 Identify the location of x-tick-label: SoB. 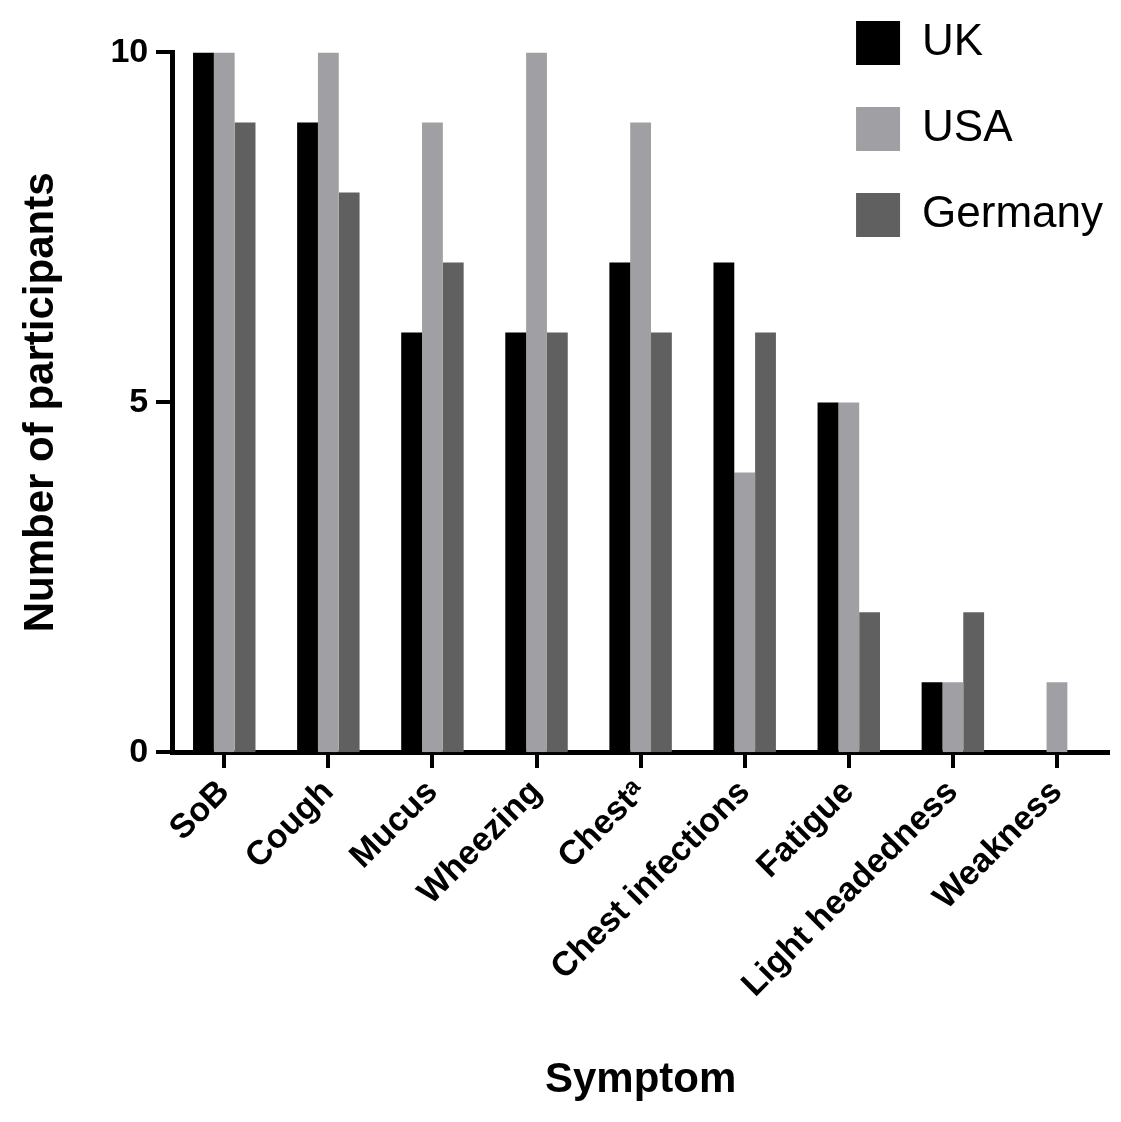
(198, 809).